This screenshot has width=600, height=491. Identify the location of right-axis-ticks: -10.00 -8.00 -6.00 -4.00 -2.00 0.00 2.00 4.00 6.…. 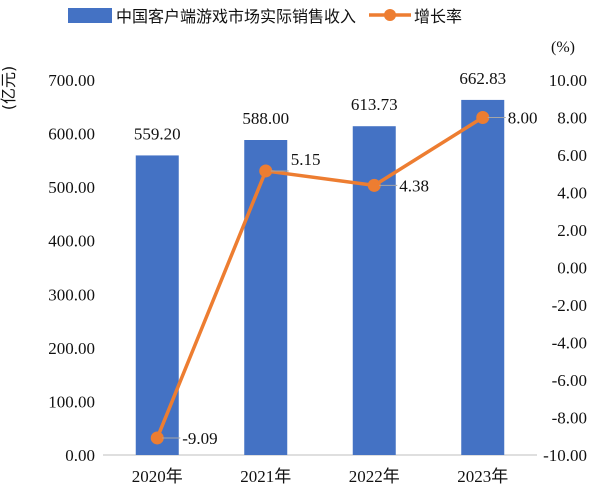
(565, 268).